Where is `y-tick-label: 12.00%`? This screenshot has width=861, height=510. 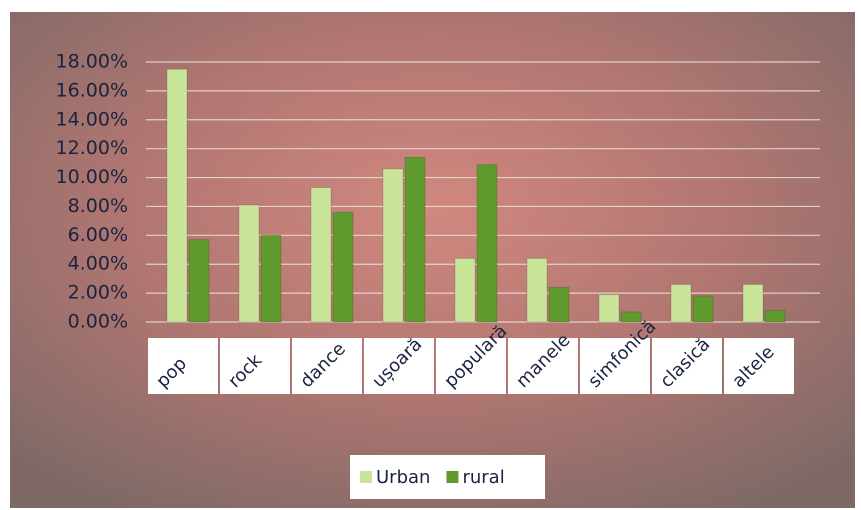
y-tick-label: 12.00% is located at coordinates (92, 148).